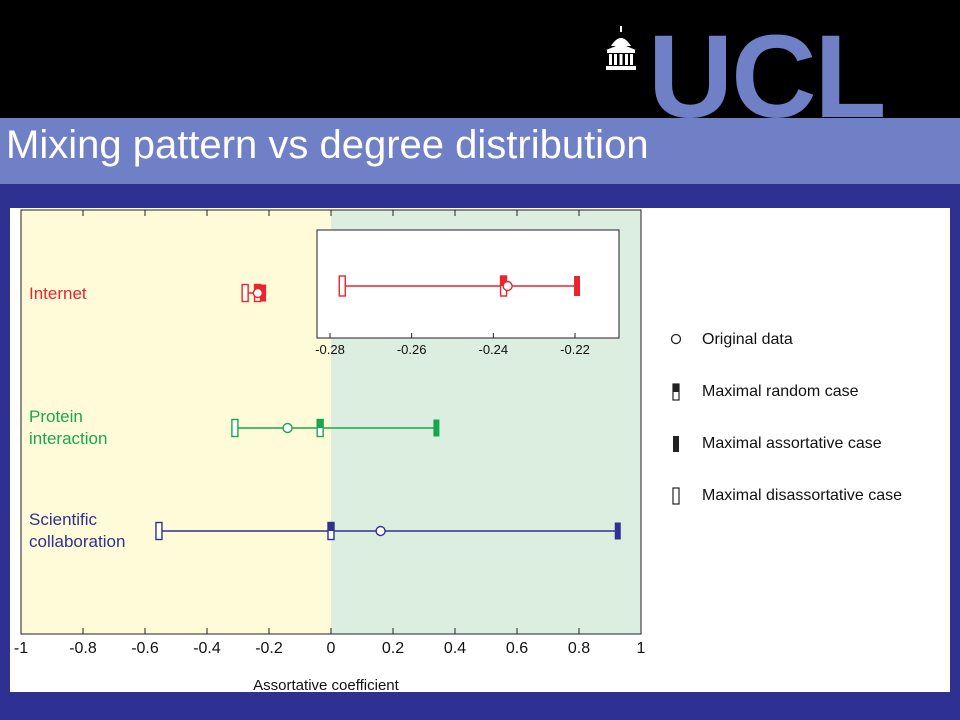 This screenshot has height=720, width=960. I want to click on x-tick-label: 0, so click(331, 648).